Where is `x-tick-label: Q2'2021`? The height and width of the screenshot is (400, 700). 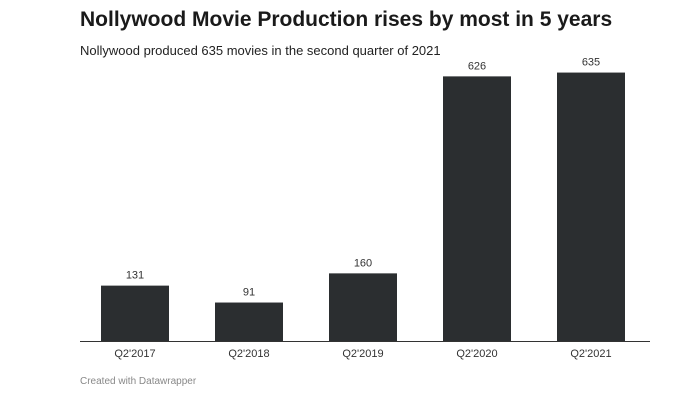
x-tick-label: Q2'2021 is located at coordinates (590, 354).